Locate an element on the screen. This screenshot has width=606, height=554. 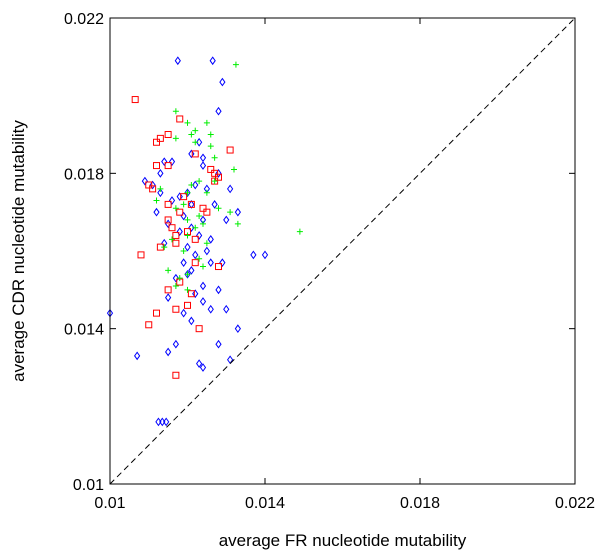
x-tick-label: 0.014 is located at coordinates (265, 503).